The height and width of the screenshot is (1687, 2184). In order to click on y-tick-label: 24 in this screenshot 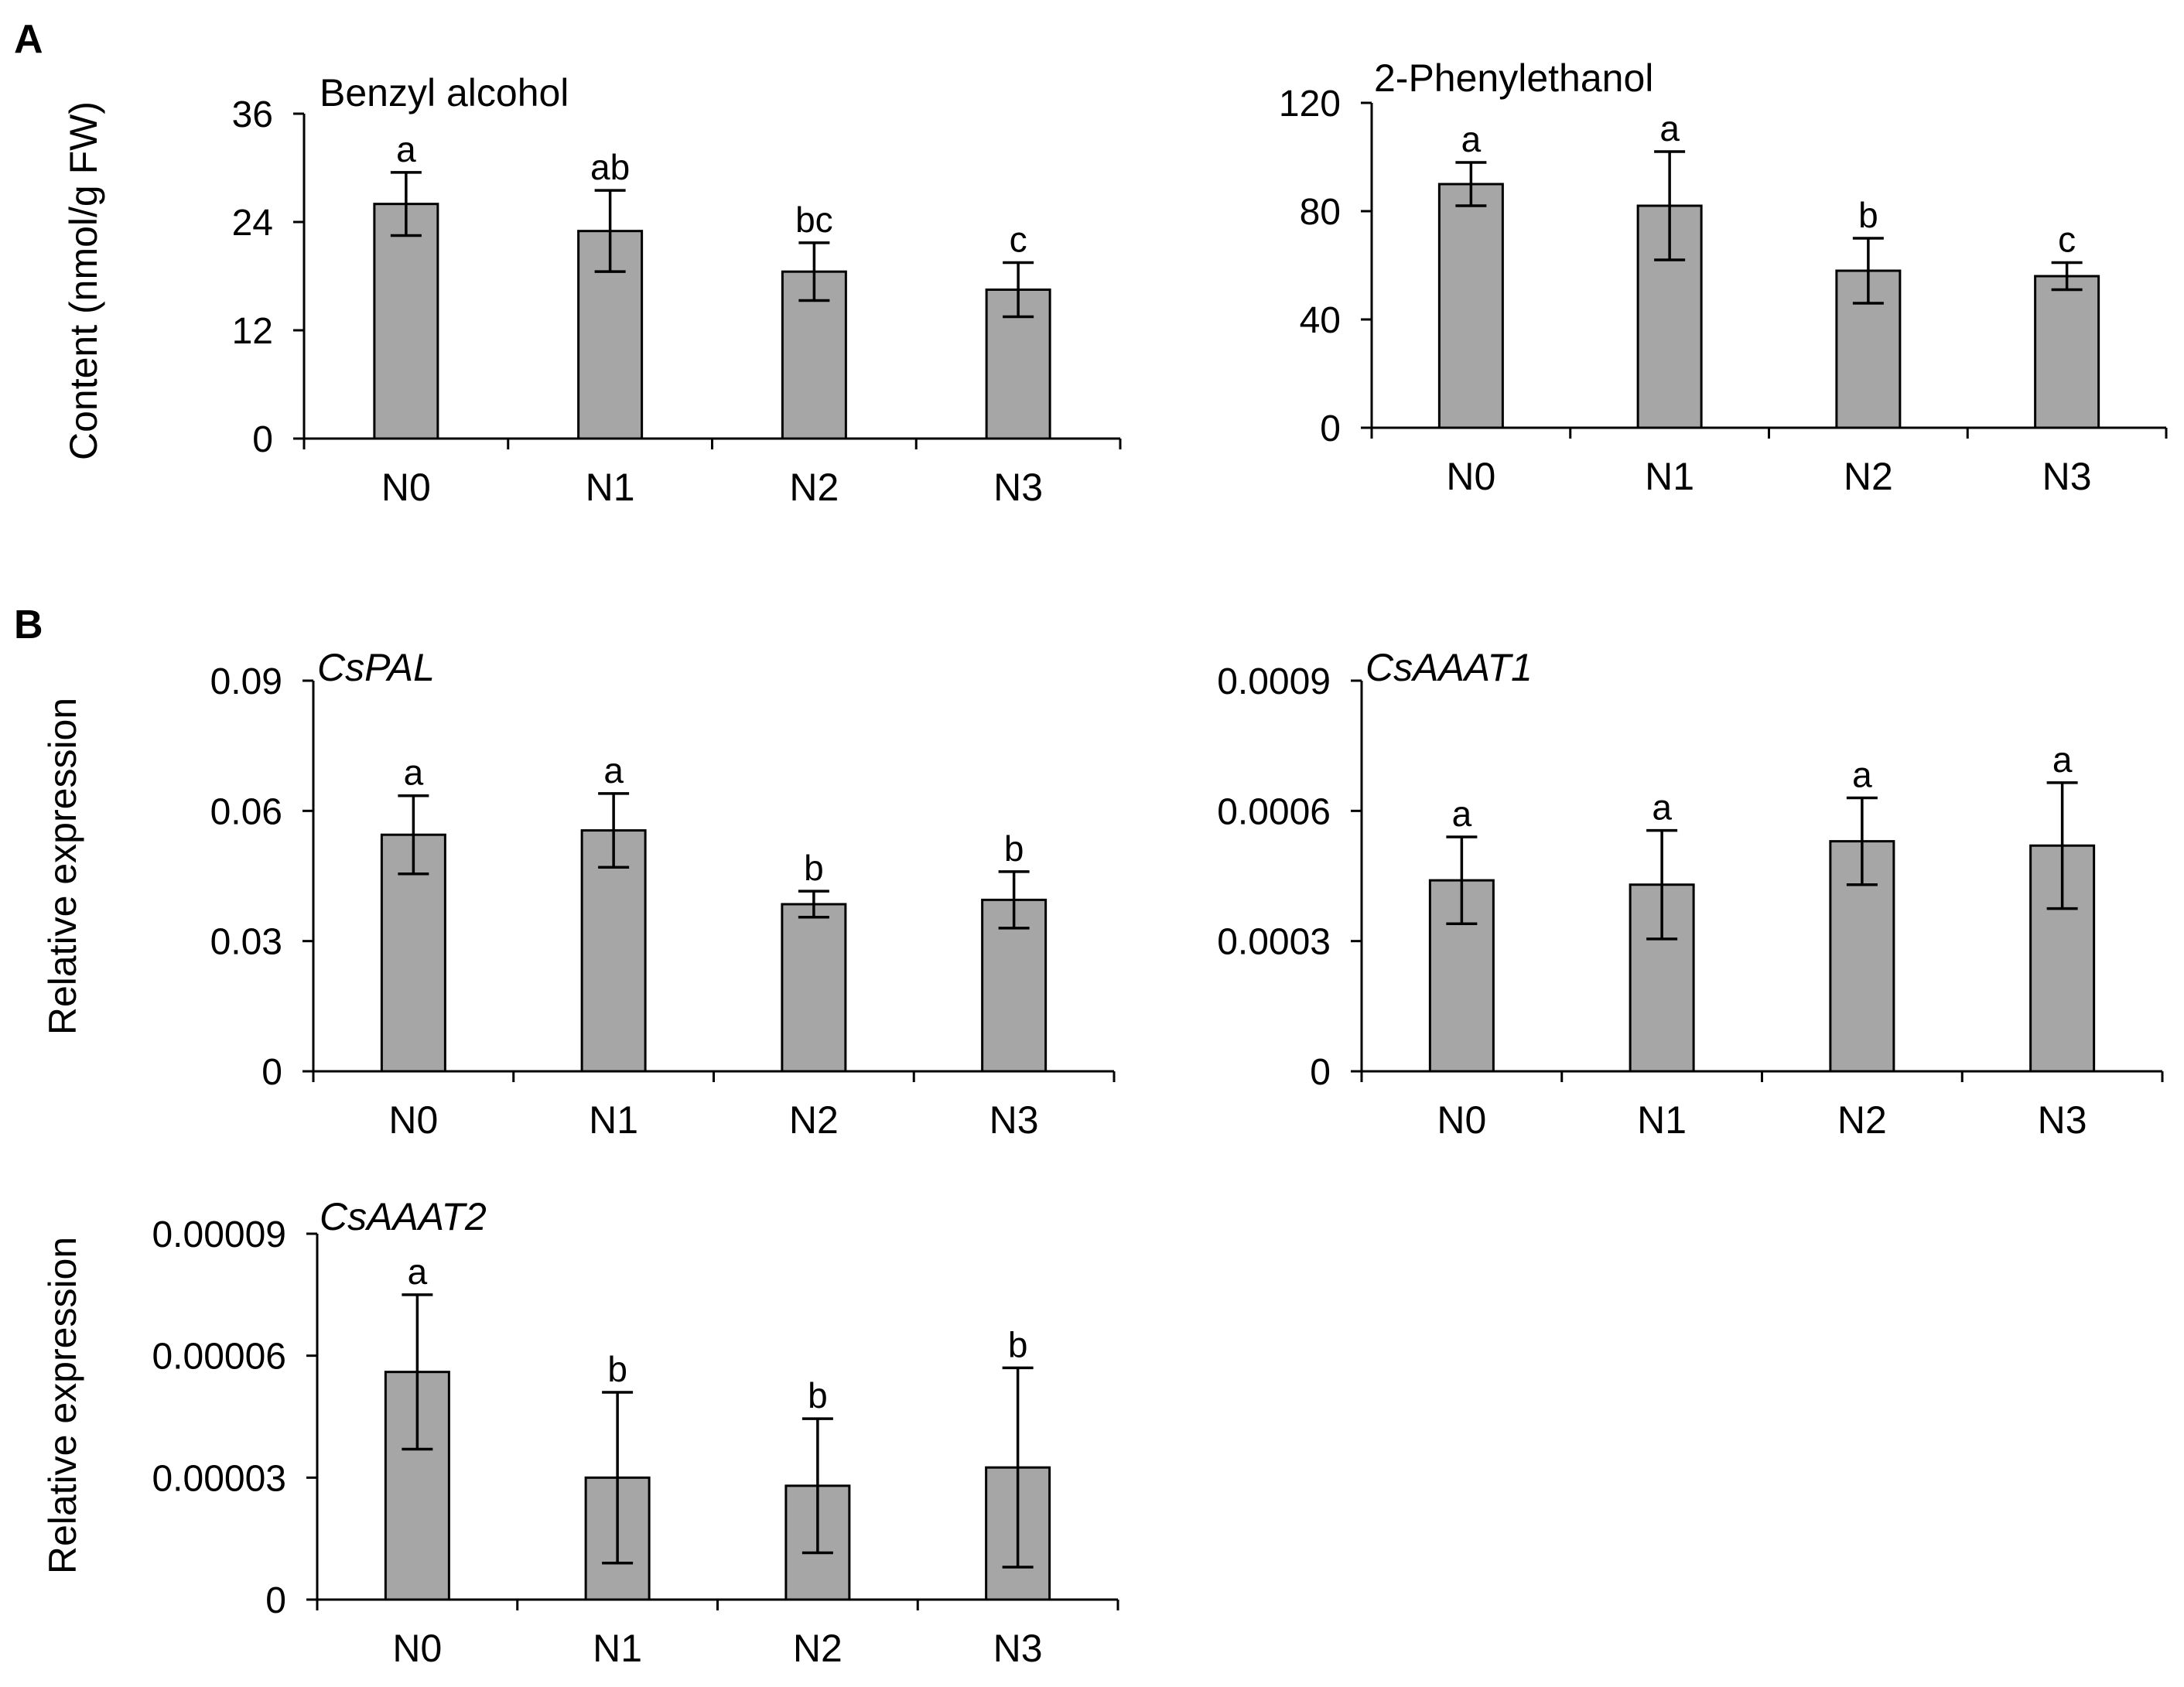, I will do `click(253, 223)`.